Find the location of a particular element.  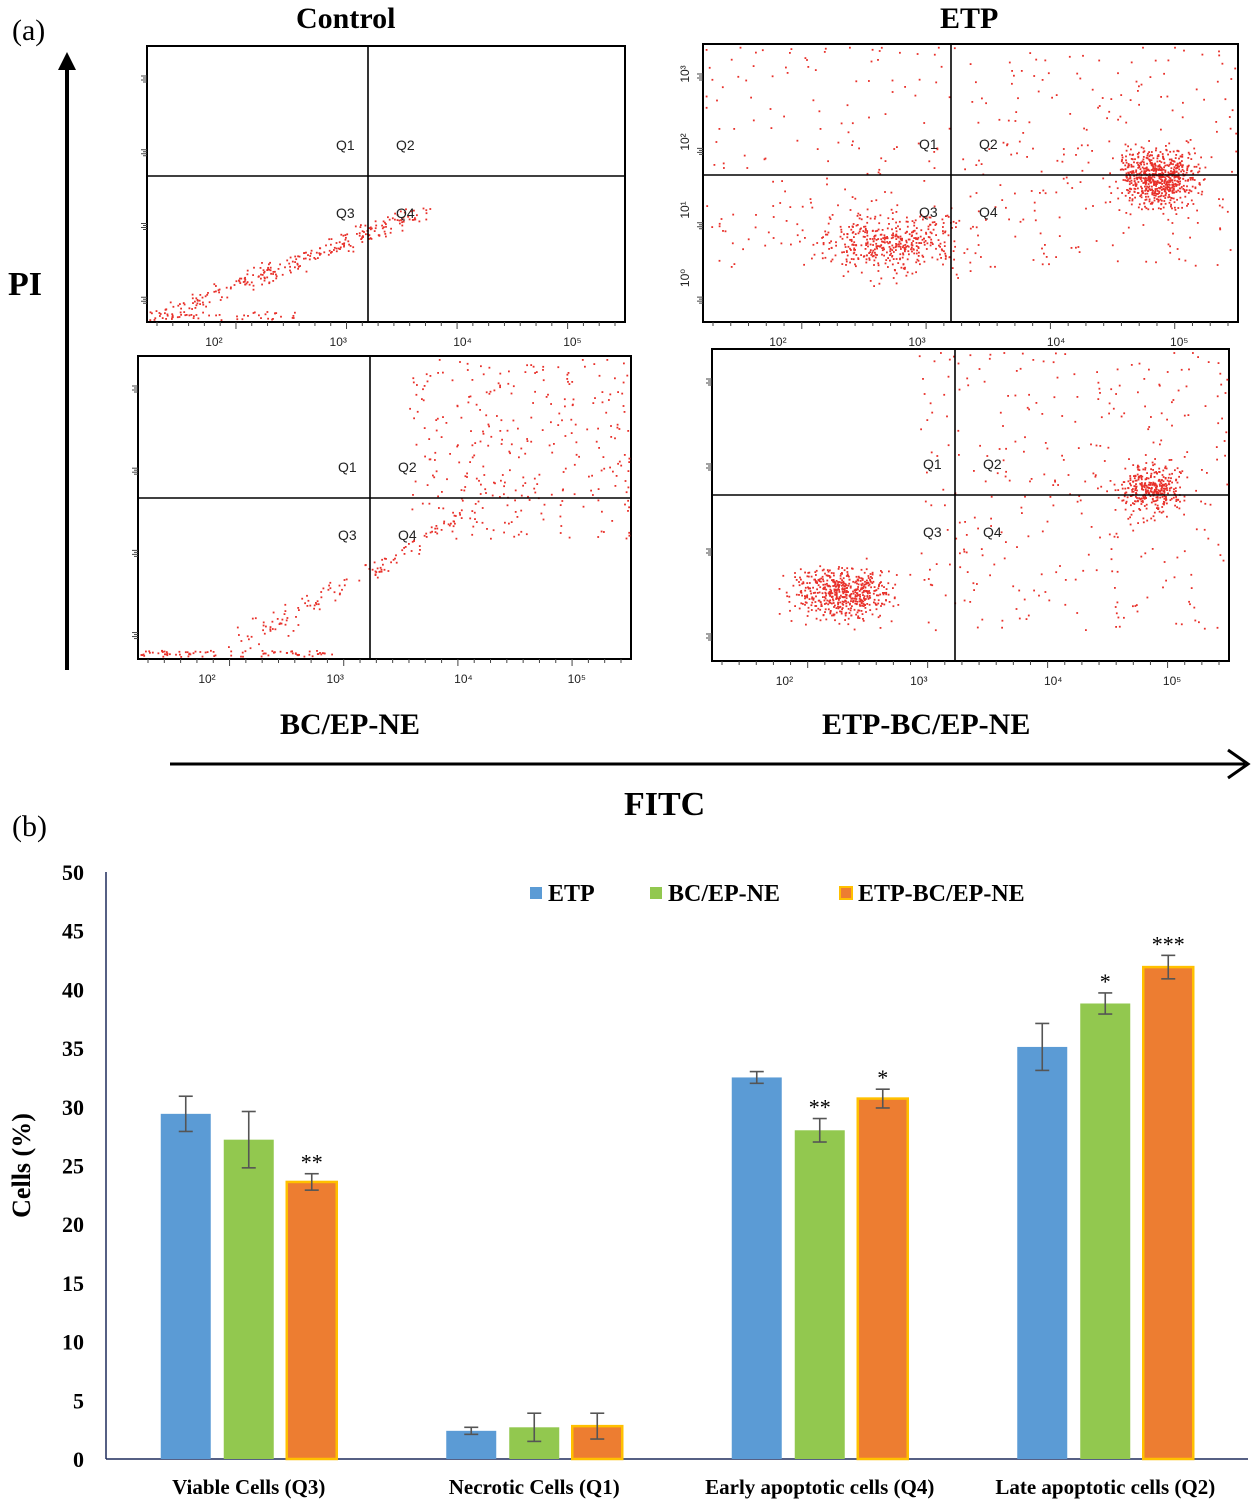

category-label: Viable Cells (Q3) is located at coordinates (248, 1487).